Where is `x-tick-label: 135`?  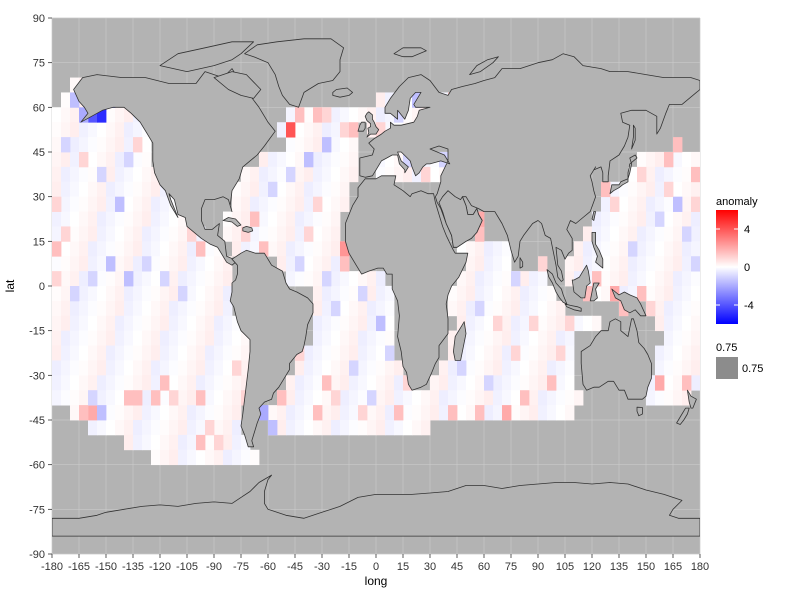
x-tick-label: 135 is located at coordinates (619, 567).